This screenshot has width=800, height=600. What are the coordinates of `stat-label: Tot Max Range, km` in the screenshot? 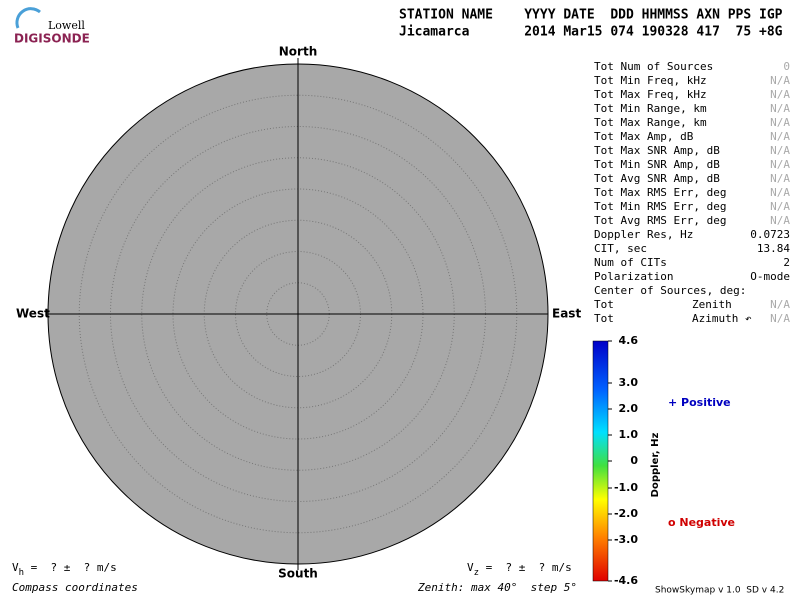 It's located at (650, 122).